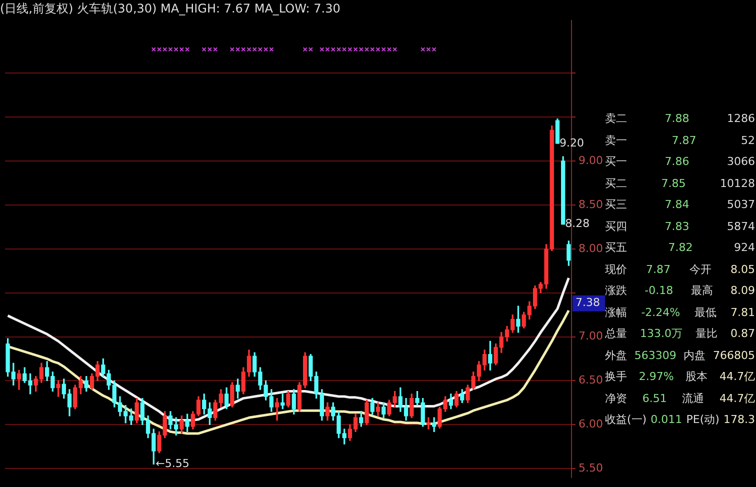  I want to click on text: 收益(一) 0.011 PE(动) 178.3, so click(680, 420).